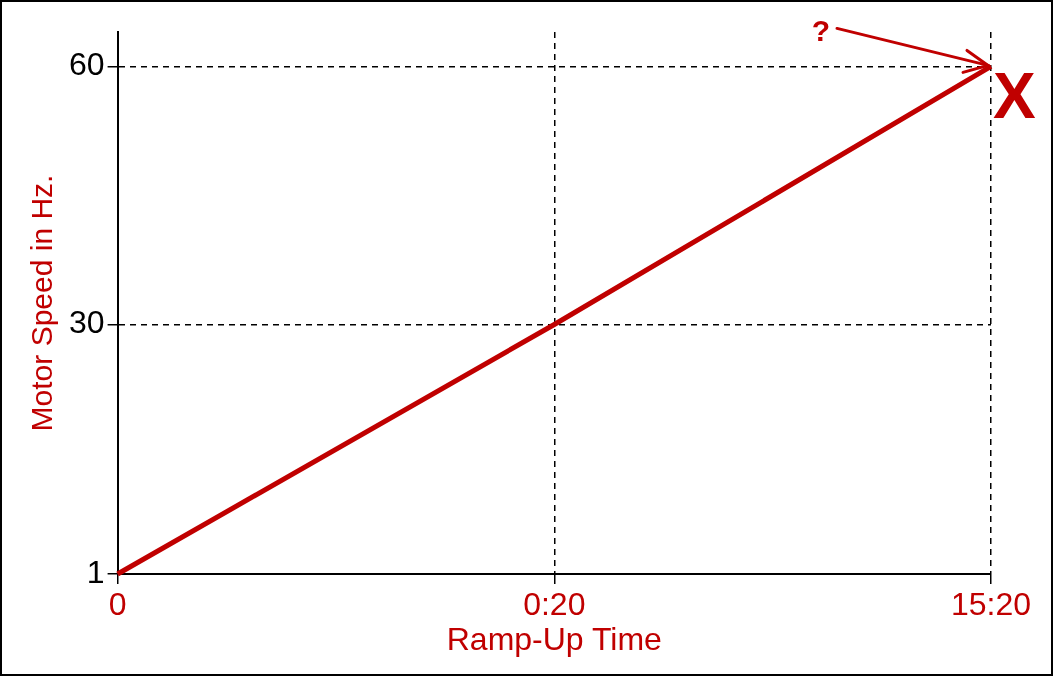 The width and height of the screenshot is (1053, 676). I want to click on x-tick-label: 0, so click(117, 604).